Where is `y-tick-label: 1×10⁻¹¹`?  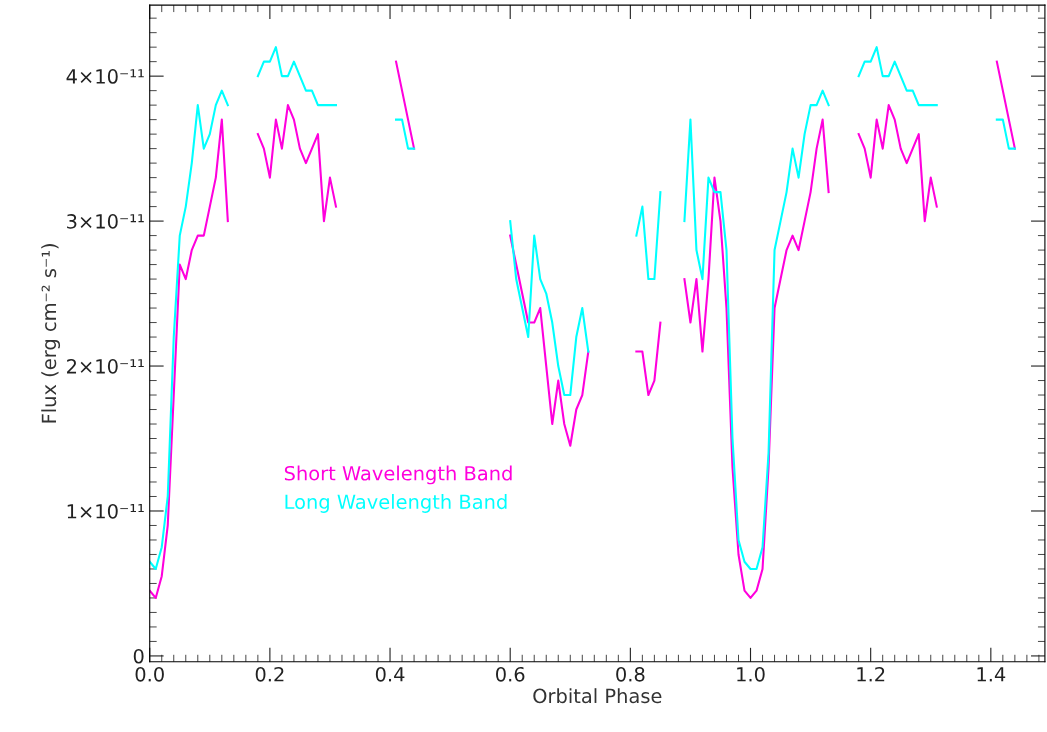
y-tick-label: 1×10⁻¹¹ is located at coordinates (105, 511).